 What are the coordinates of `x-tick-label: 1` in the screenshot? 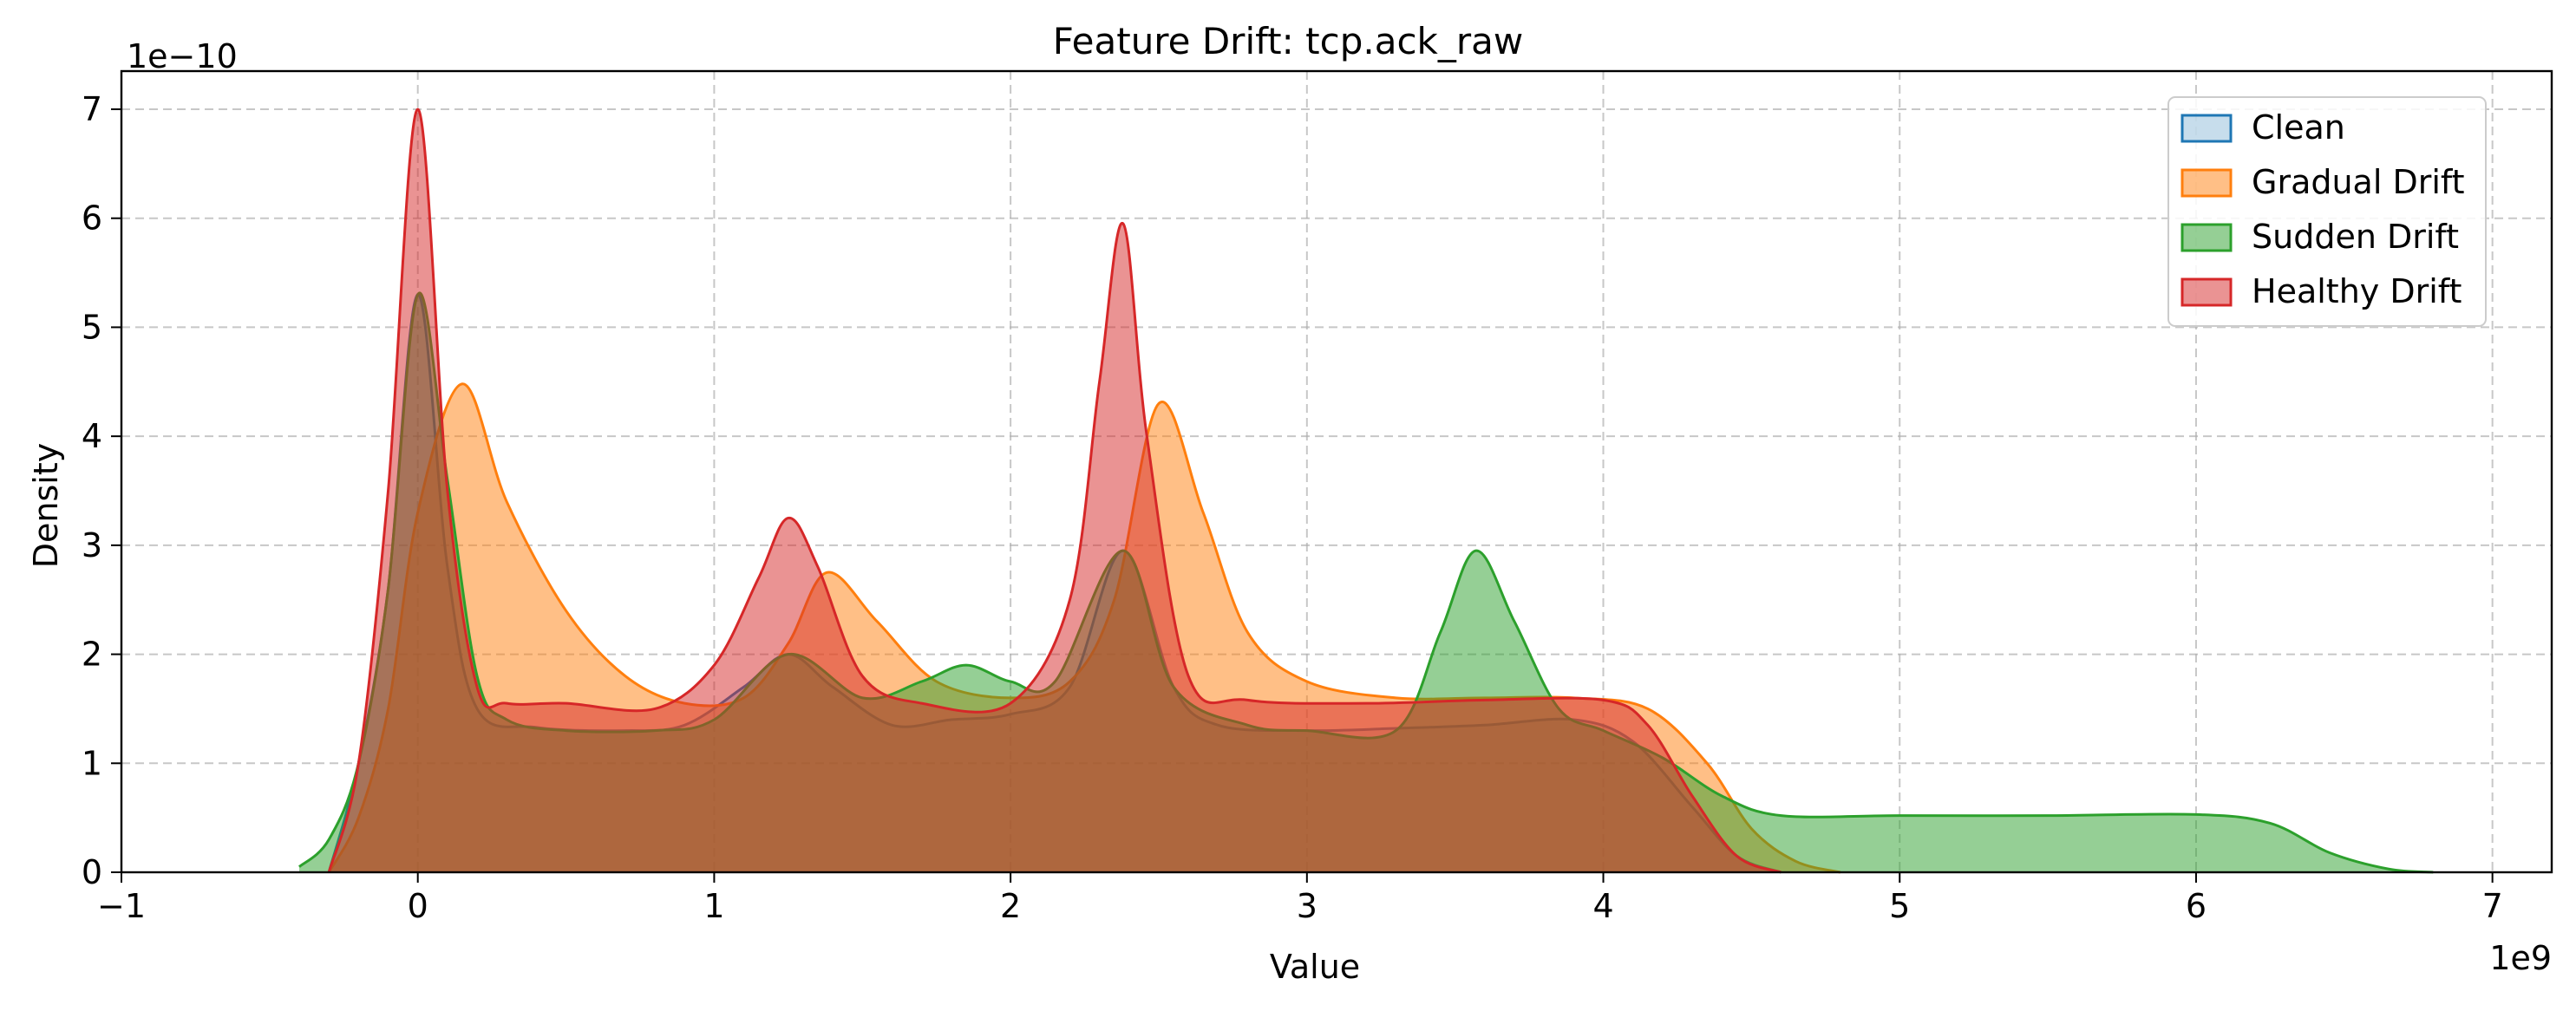 It's located at (713, 906).